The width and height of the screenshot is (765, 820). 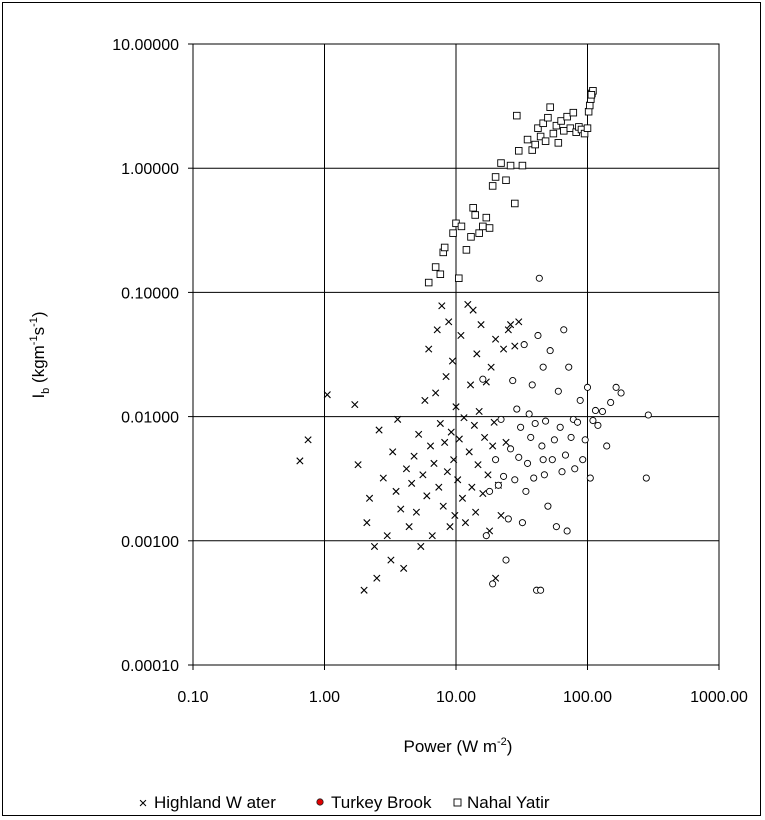 What do you see at coordinates (145, 45) in the screenshot?
I see `y-tick-label: 10.00000` at bounding box center [145, 45].